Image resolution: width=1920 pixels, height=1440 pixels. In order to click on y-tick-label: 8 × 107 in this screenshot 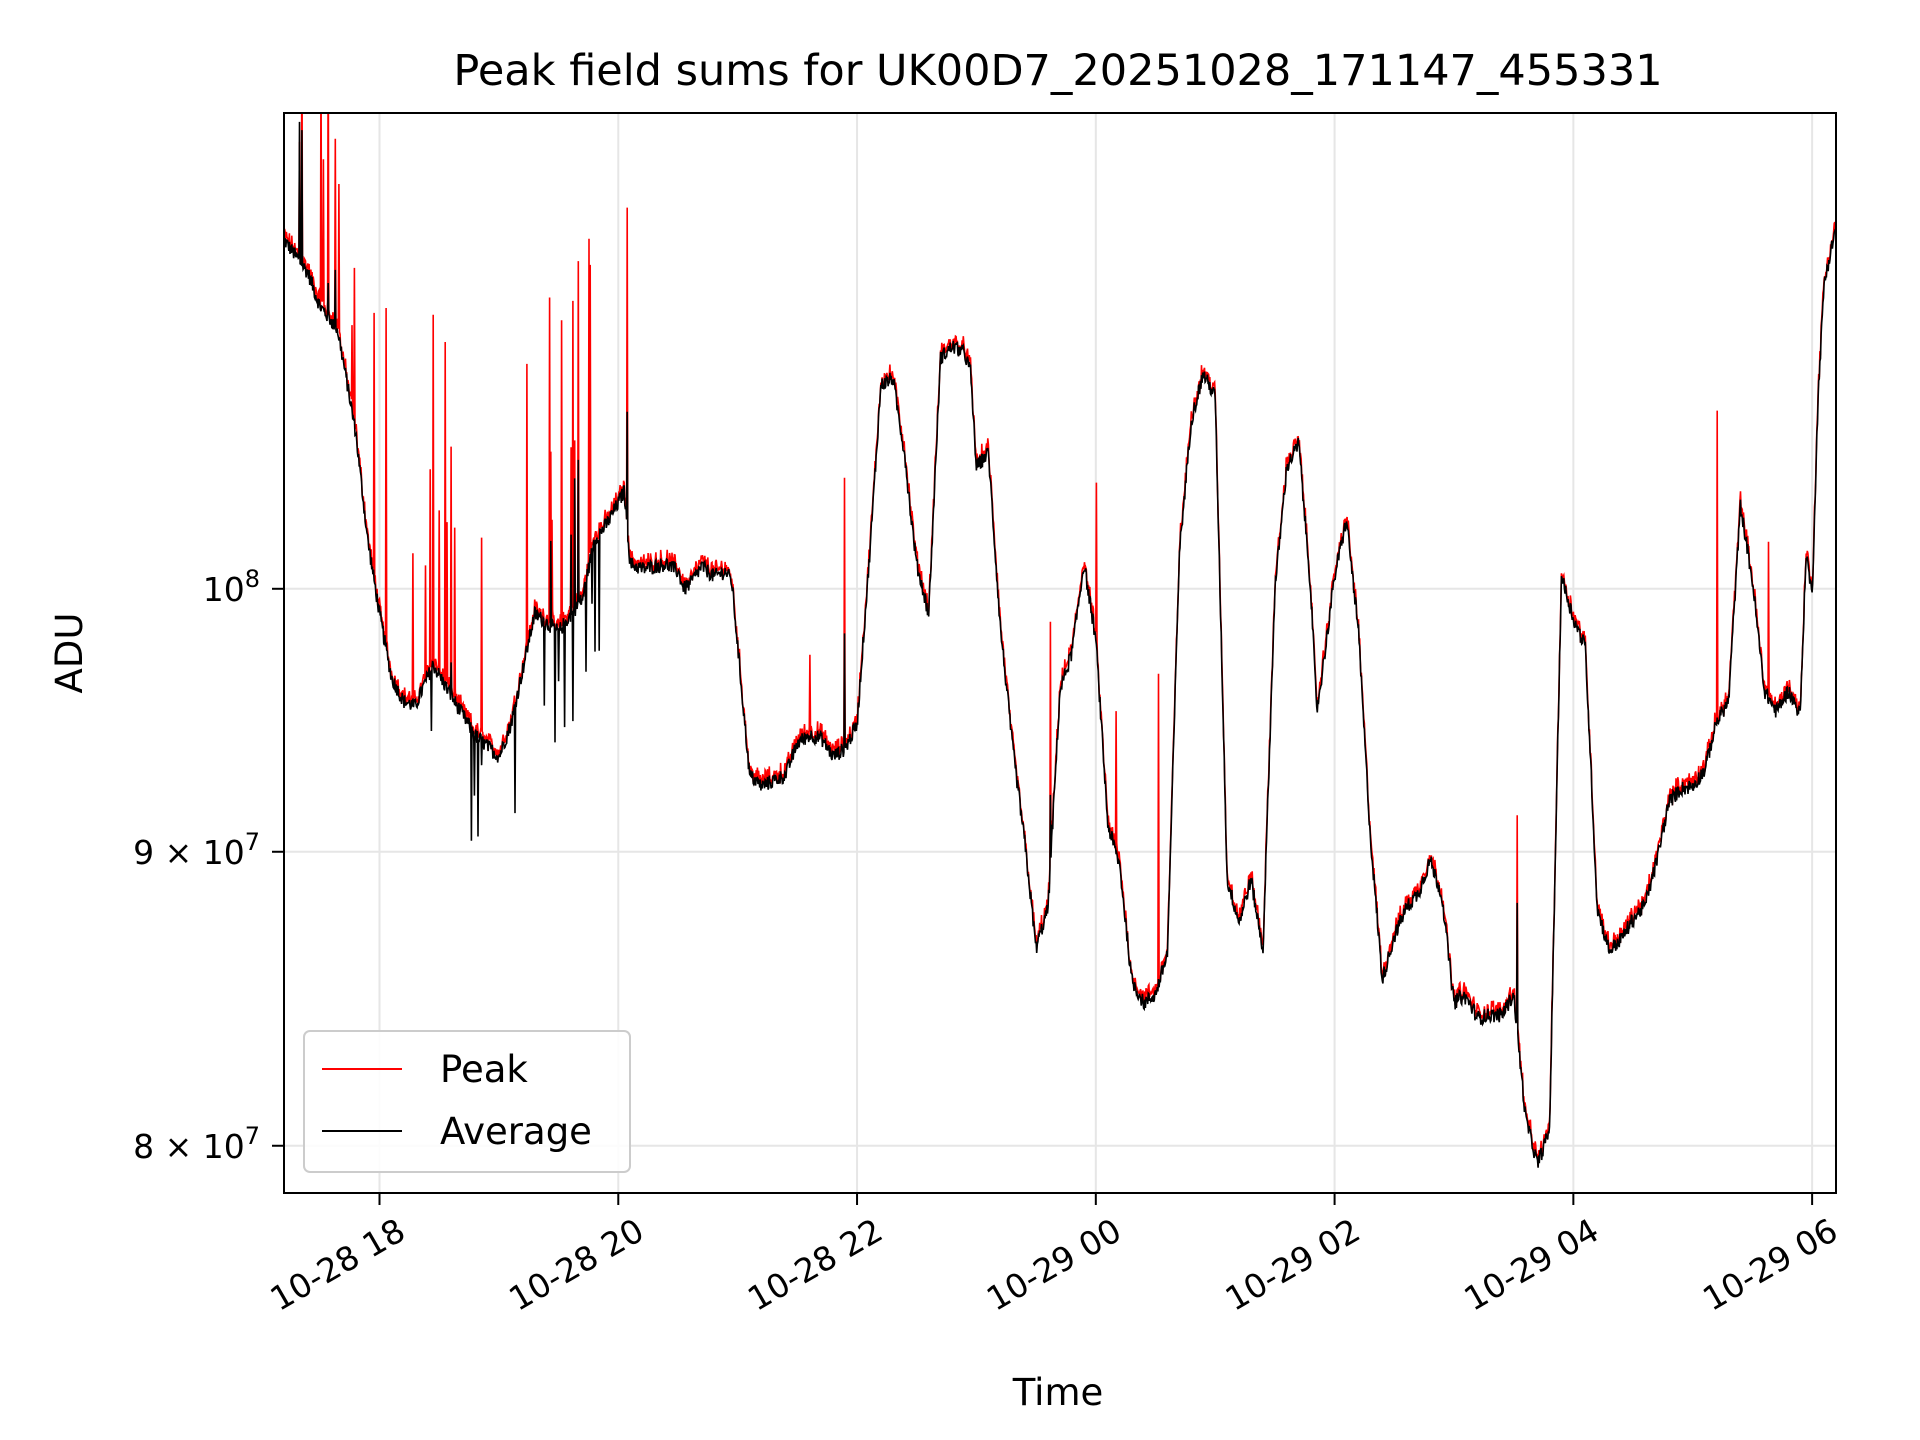, I will do `click(196, 1144)`.